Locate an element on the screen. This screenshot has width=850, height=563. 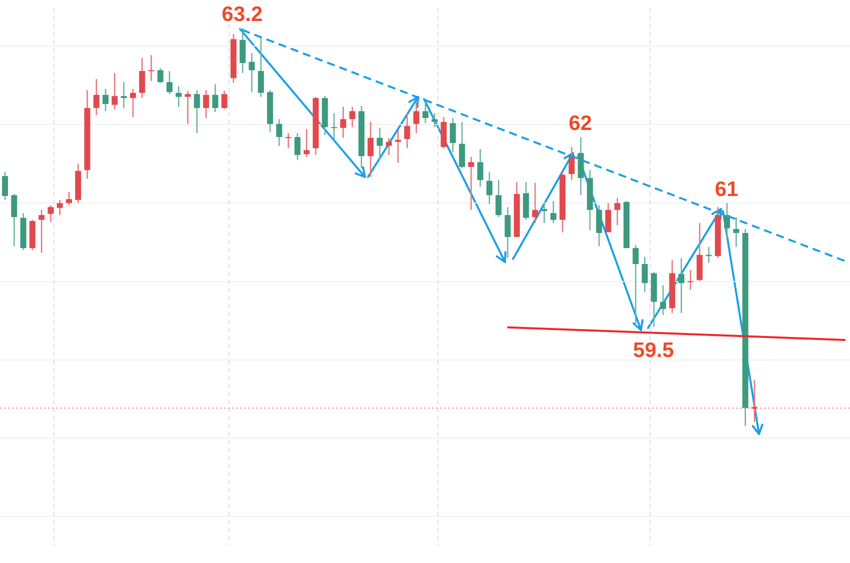
annotation: 61 is located at coordinates (726, 190).